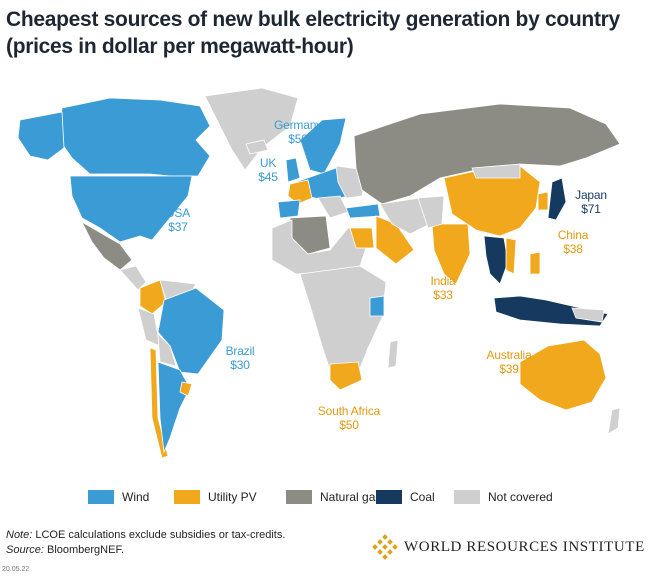 The height and width of the screenshot is (579, 648). What do you see at coordinates (588, 315) in the screenshot?
I see `region-papua` at bounding box center [588, 315].